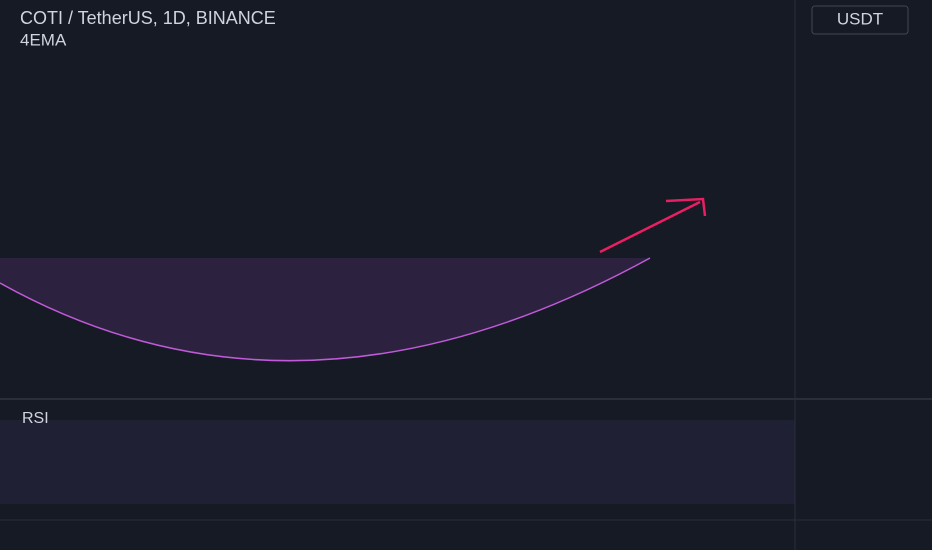 Image resolution: width=932 pixels, height=550 pixels. I want to click on indicator-label: 4EMA, so click(43, 39).